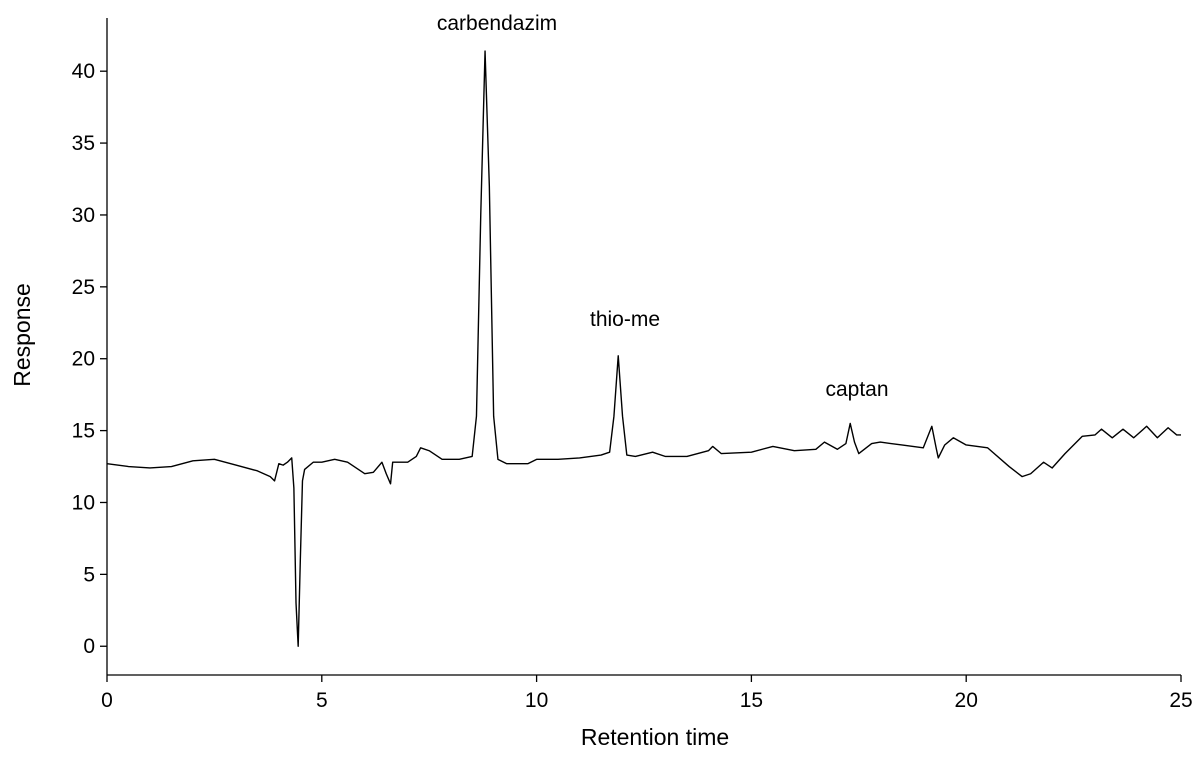 This screenshot has width=1197, height=757. Describe the element at coordinates (83, 431) in the screenshot. I see `y-tick-label: 15` at that location.